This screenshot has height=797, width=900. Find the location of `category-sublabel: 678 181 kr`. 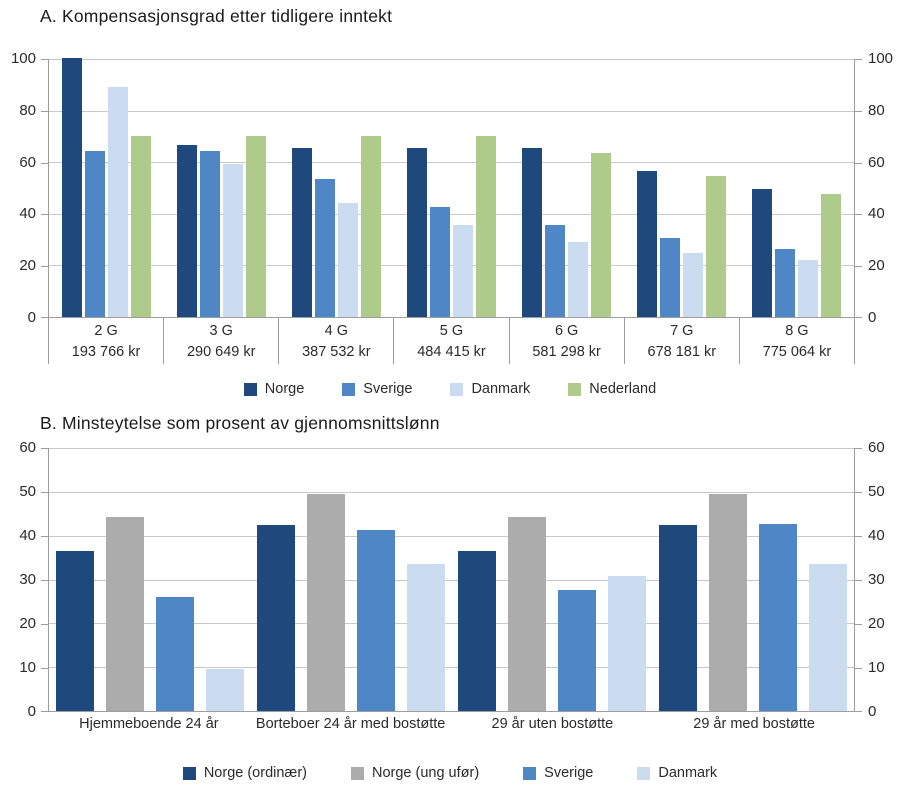

category-sublabel: 678 181 kr is located at coordinates (682, 352).